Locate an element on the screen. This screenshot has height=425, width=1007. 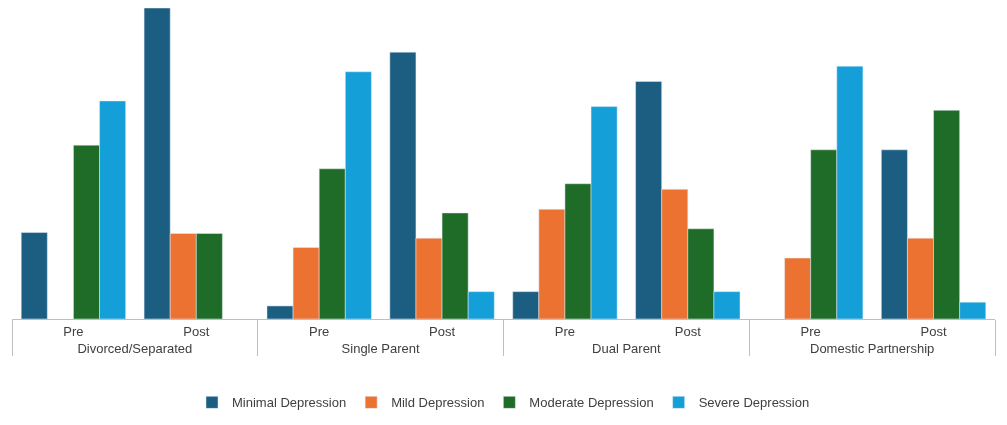
text: Domestic Partnership is located at coordinates (872, 348).